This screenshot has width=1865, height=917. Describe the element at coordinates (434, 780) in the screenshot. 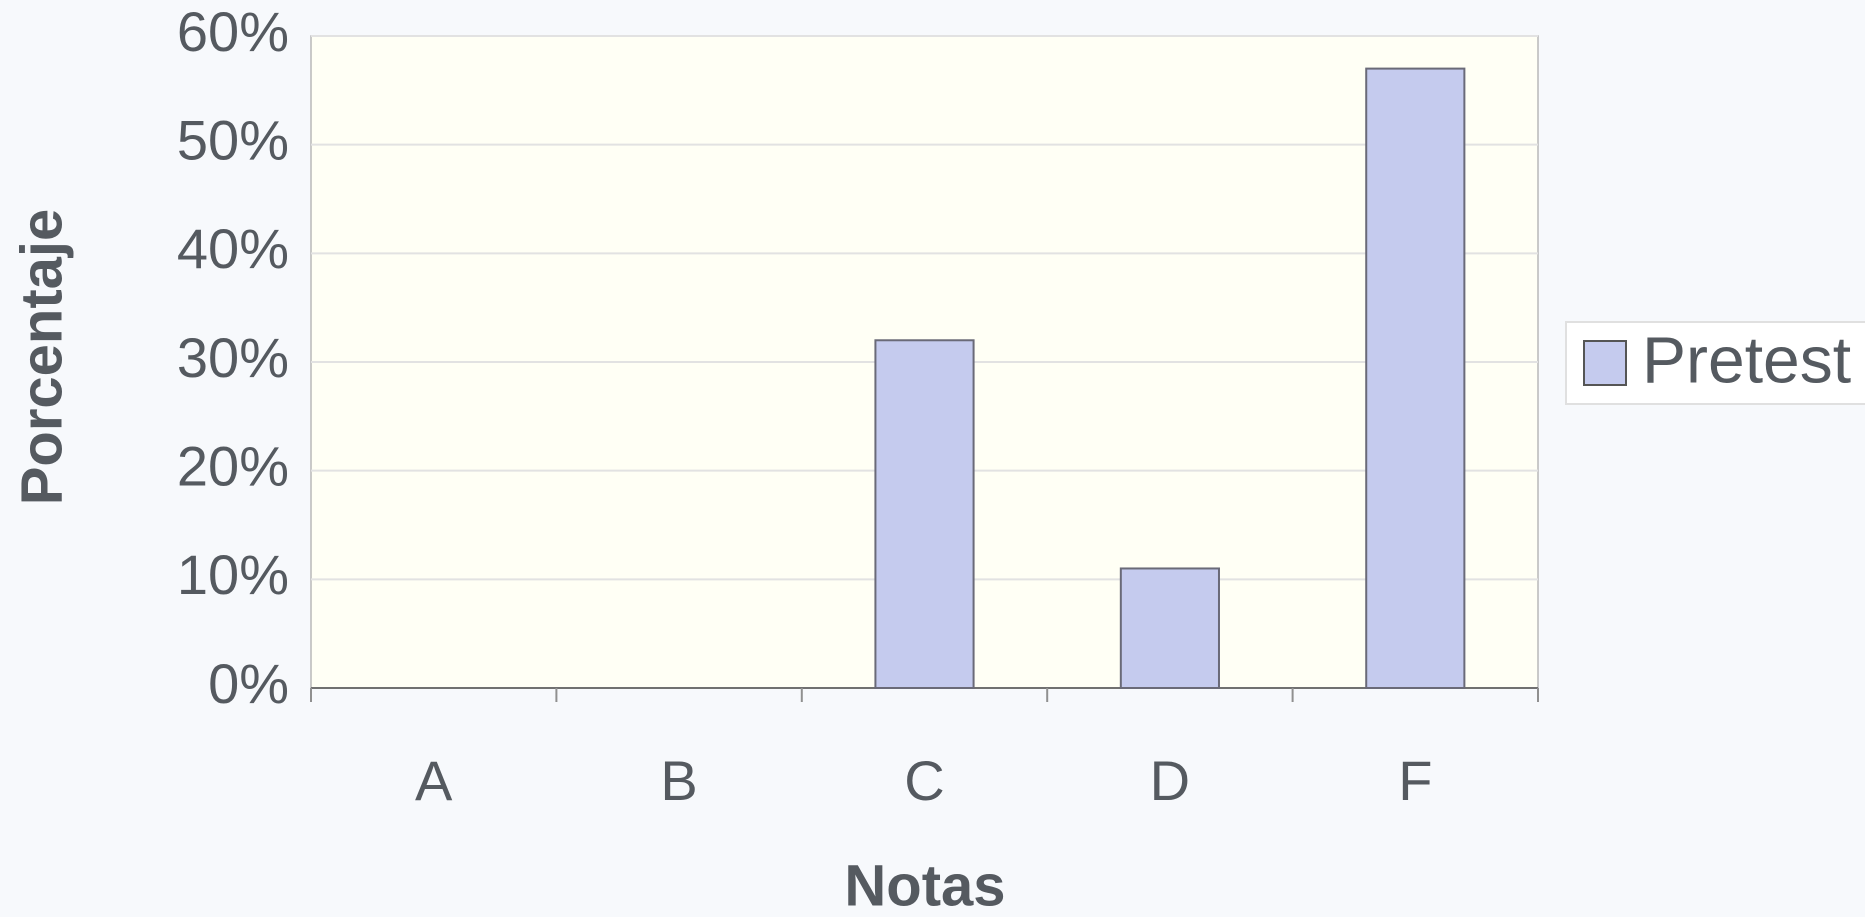

I see `x-tick-label: A` at that location.